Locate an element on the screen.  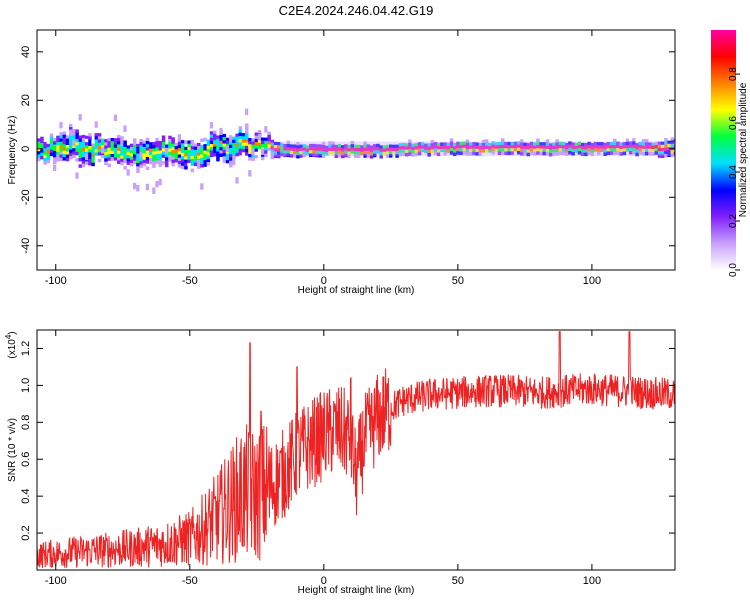
snr-xtick-label: 0 is located at coordinates (324, 581).